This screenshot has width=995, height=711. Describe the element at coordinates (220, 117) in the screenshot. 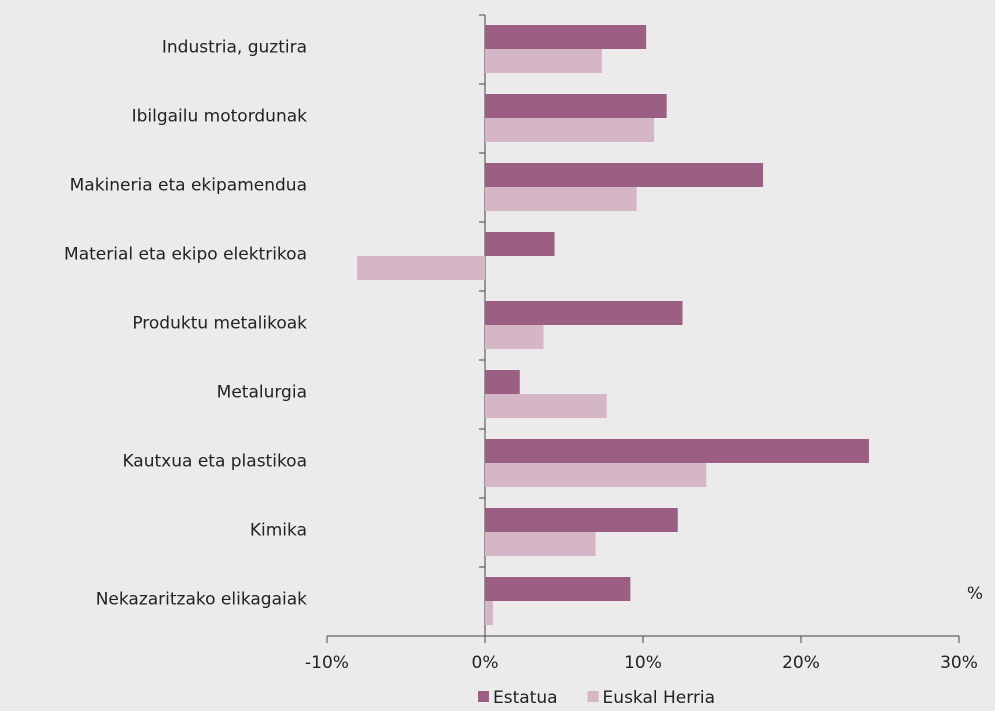

I see `category-label: Ibilgailu motordunak` at that location.